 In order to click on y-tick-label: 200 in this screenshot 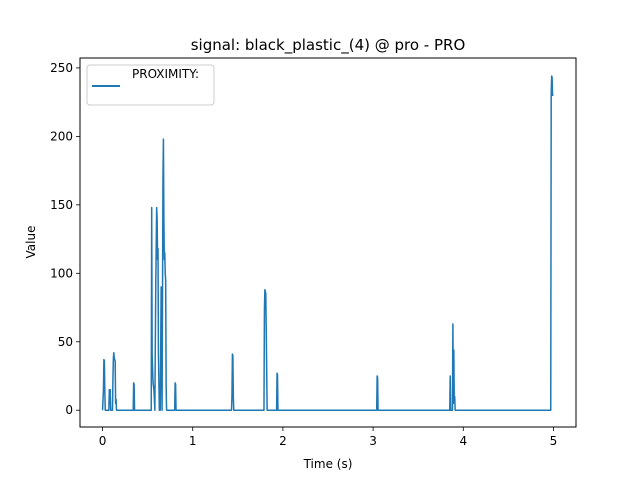, I will do `click(61, 136)`.